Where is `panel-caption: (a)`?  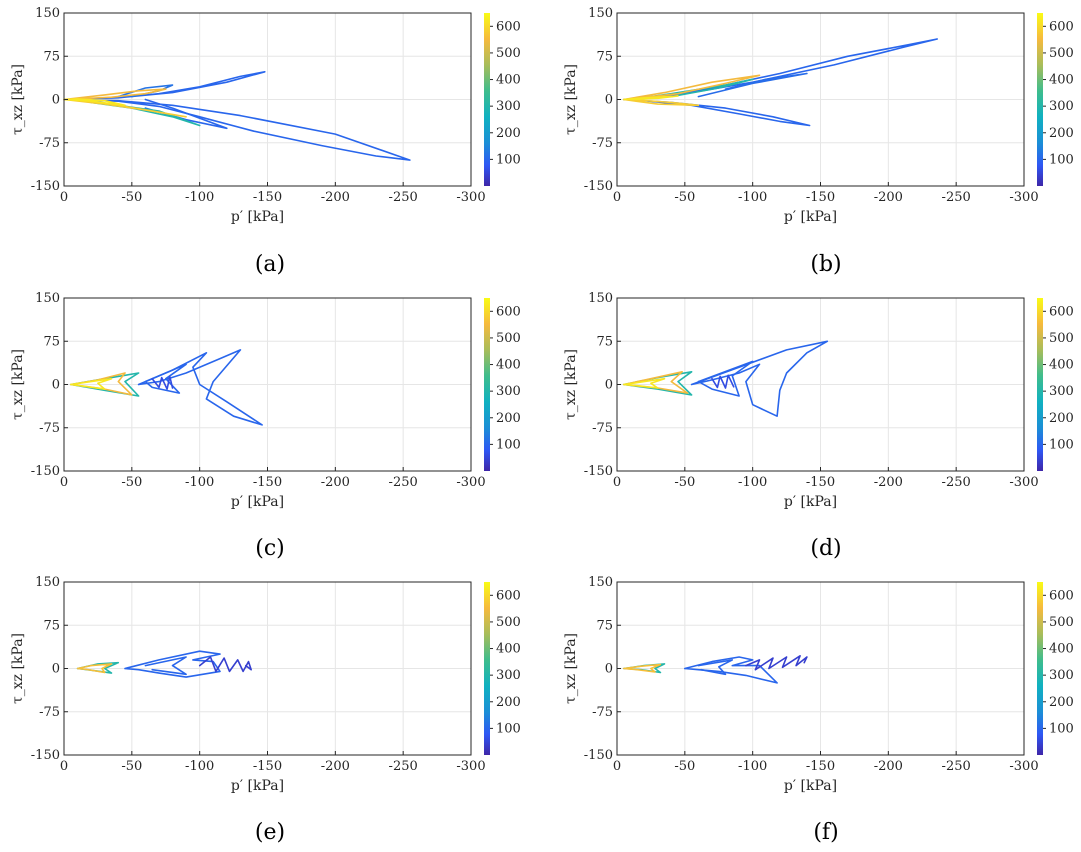
panel-caption: (a) is located at coordinates (270, 264).